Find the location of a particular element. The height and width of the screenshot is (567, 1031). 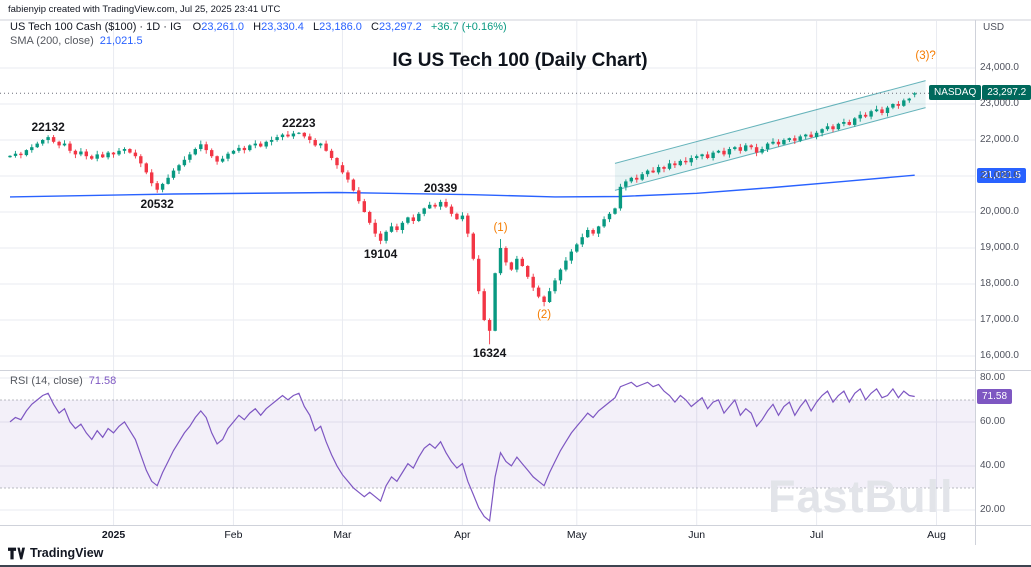

exchange-tag: NASDAQ is located at coordinates (955, 93).